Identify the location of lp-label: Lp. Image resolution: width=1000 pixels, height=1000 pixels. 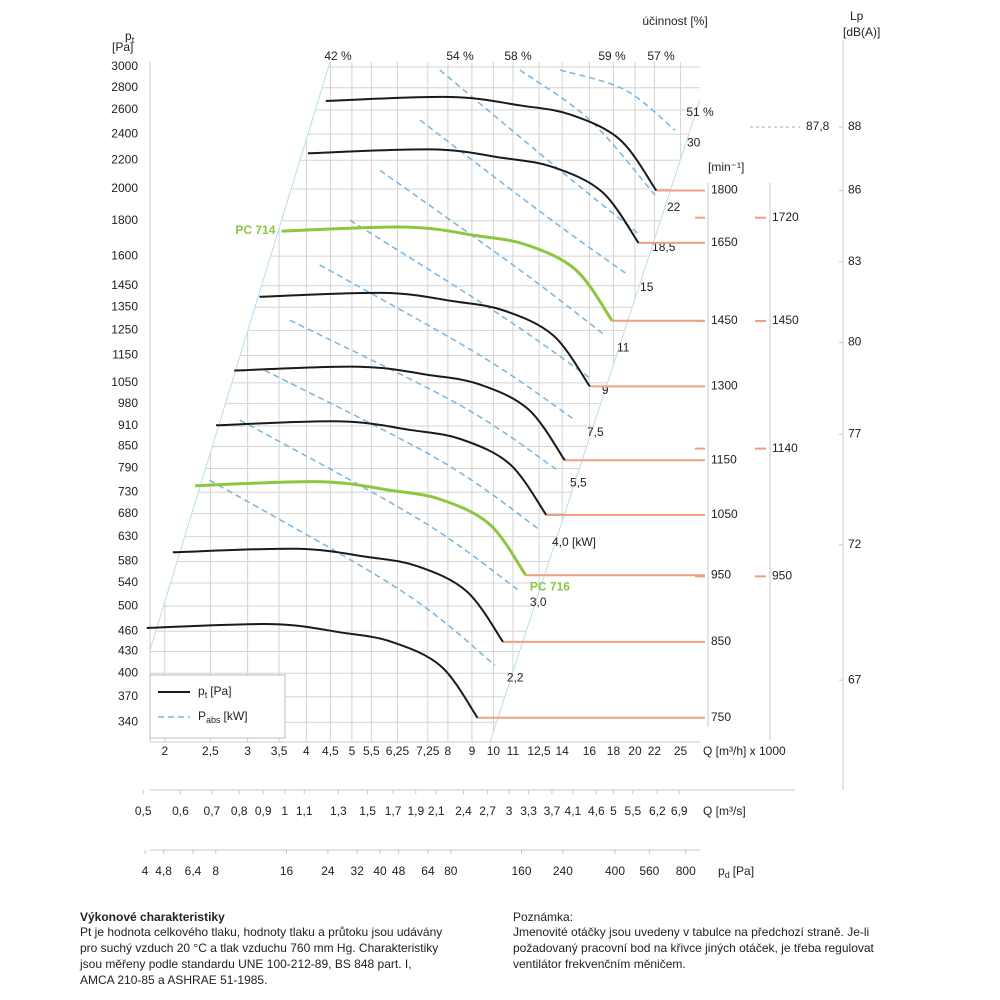
(857, 16).